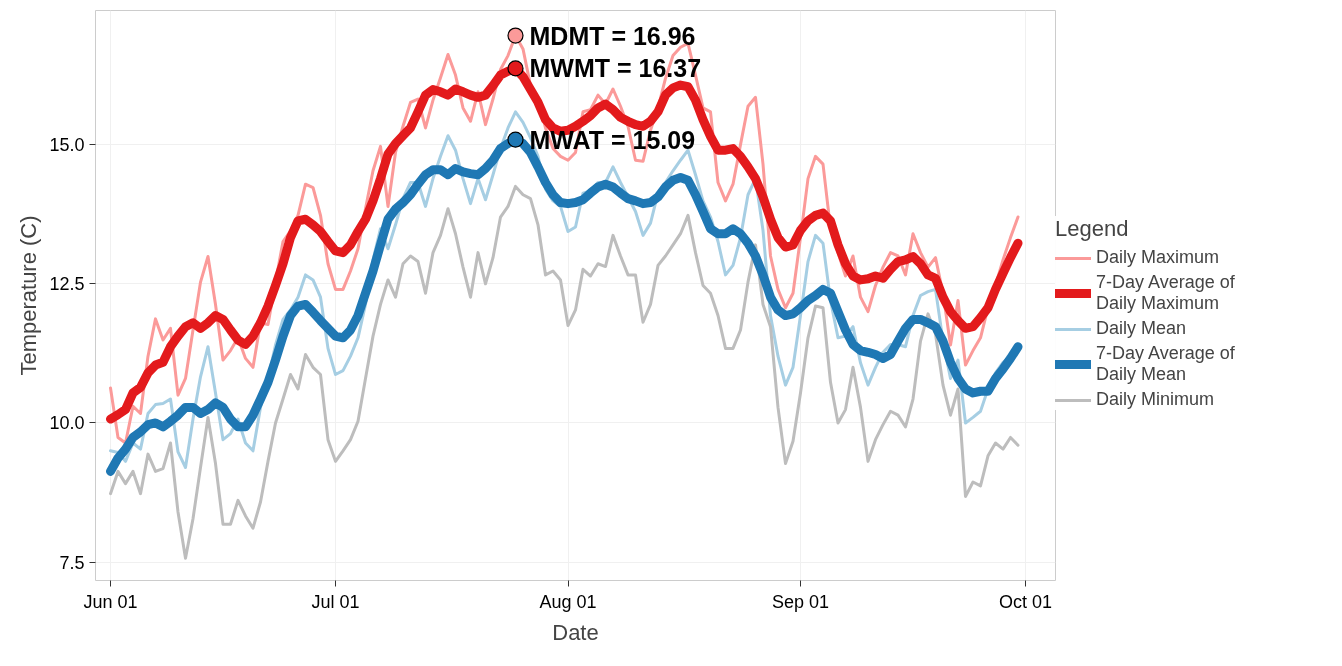 This screenshot has height=666, width=1342. What do you see at coordinates (1165, 293) in the screenshot?
I see `legend-label: 7-Day Average of Daily Maximum` at bounding box center [1165, 293].